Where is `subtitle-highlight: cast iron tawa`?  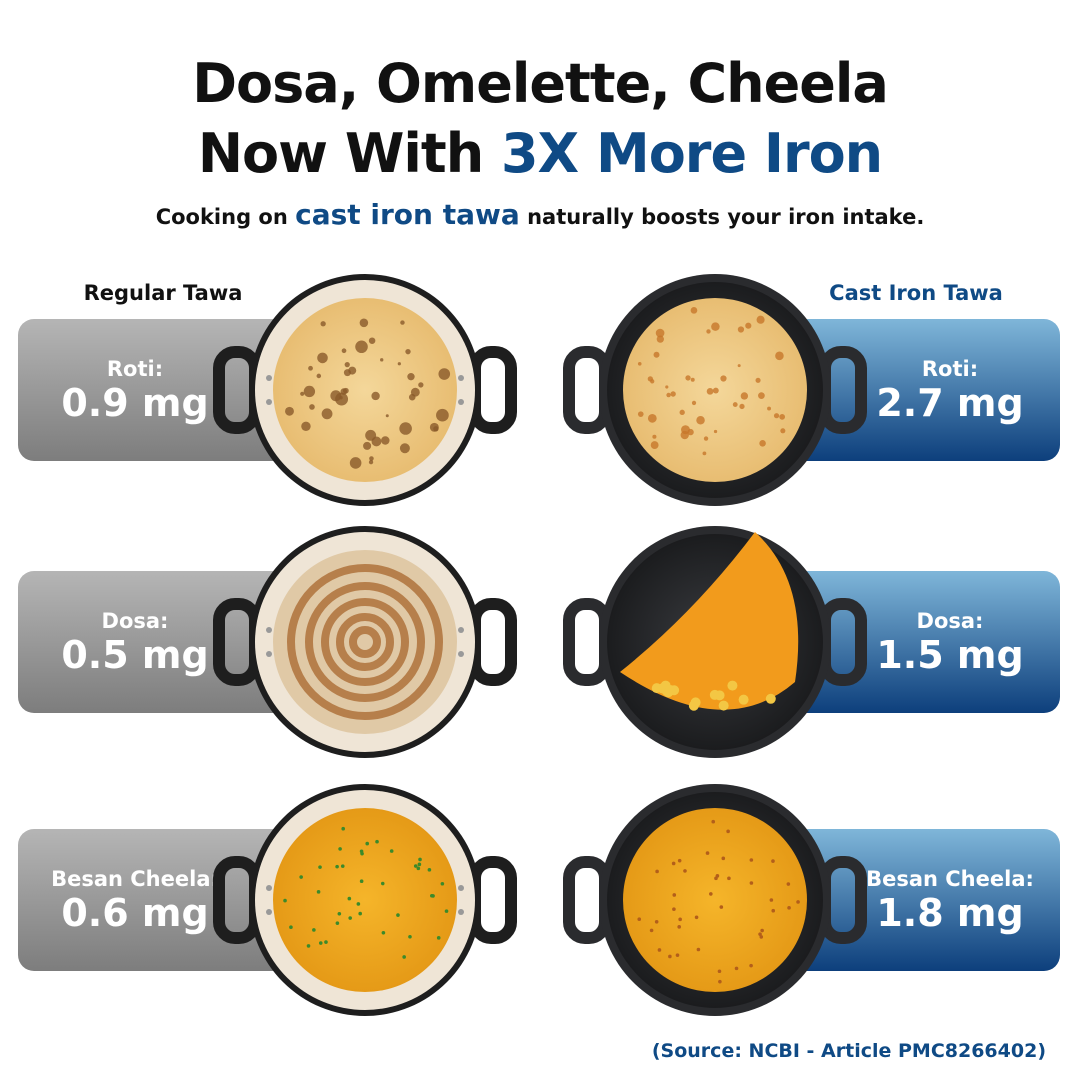 subtitle-highlight: cast iron tawa is located at coordinates (407, 214).